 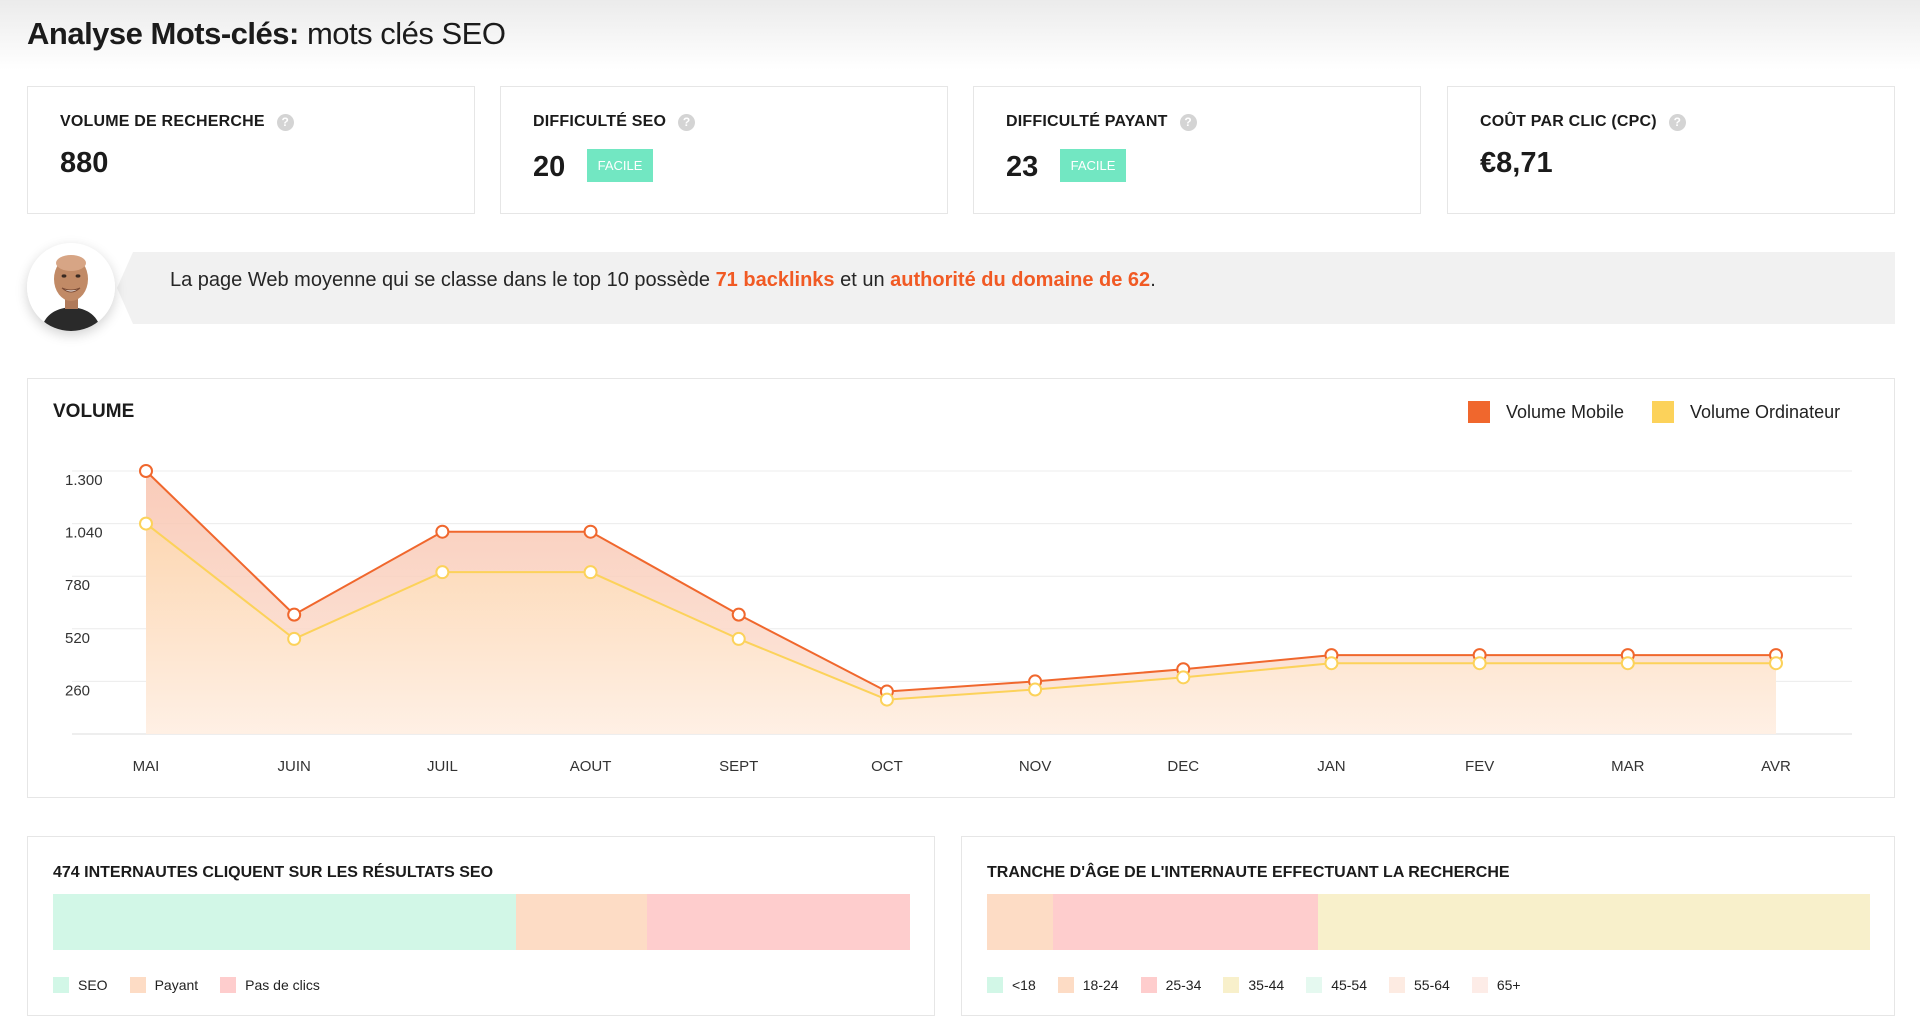 I want to click on metric-card-seo-difficulty: DIFFICULTÉ SEO ? 20 FACILE, so click(x=724, y=150).